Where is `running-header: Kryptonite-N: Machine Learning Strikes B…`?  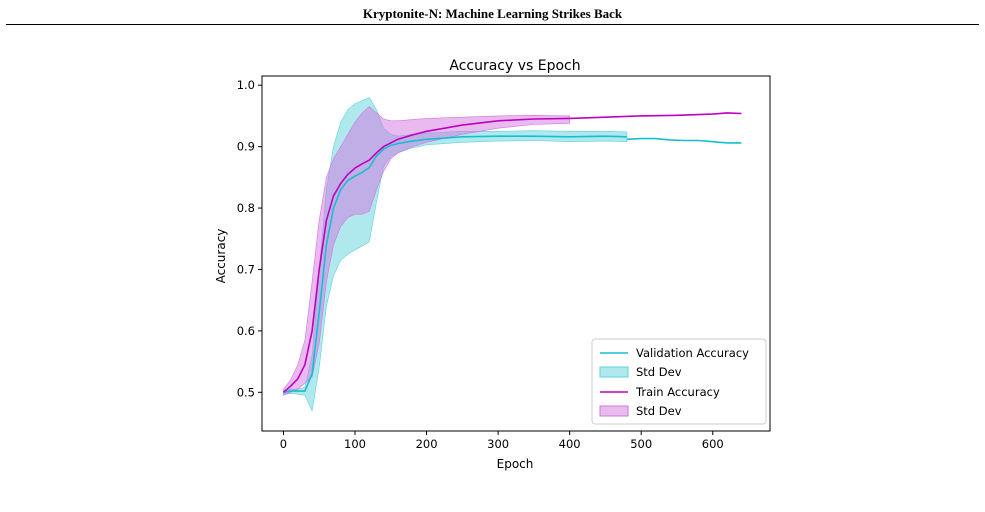
running-header: Kryptonite-N: Machine Learning Strikes B… is located at coordinates (492, 13).